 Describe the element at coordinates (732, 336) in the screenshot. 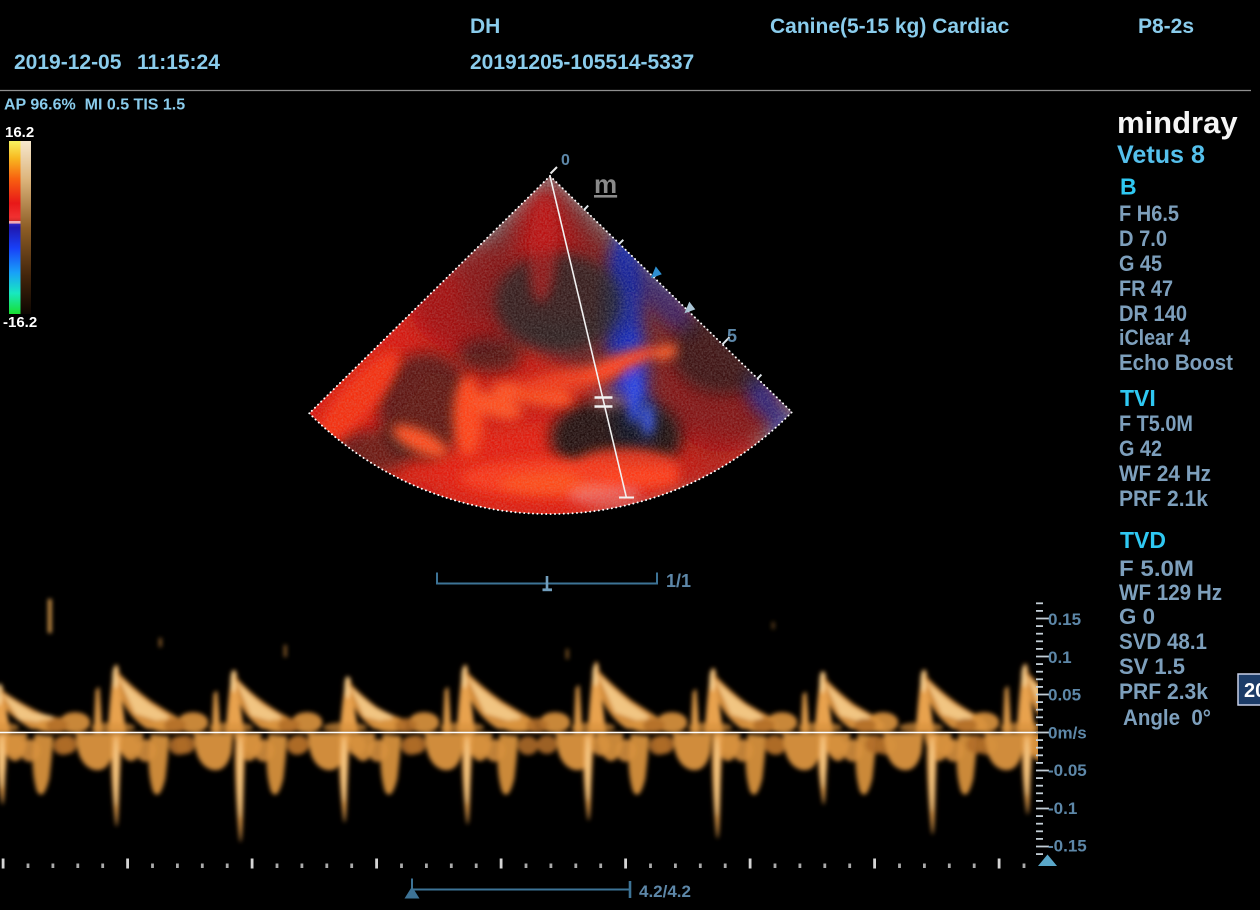

I see `svg-text: 5` at that location.